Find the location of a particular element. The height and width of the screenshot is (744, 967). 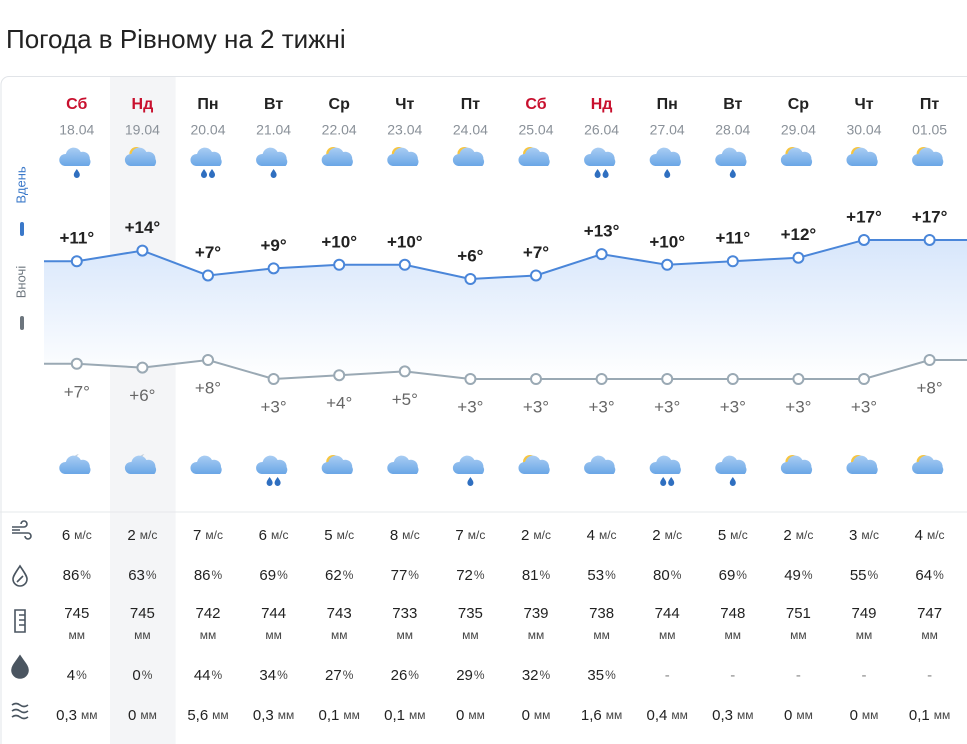

row-value: 738 is located at coordinates (601, 613).